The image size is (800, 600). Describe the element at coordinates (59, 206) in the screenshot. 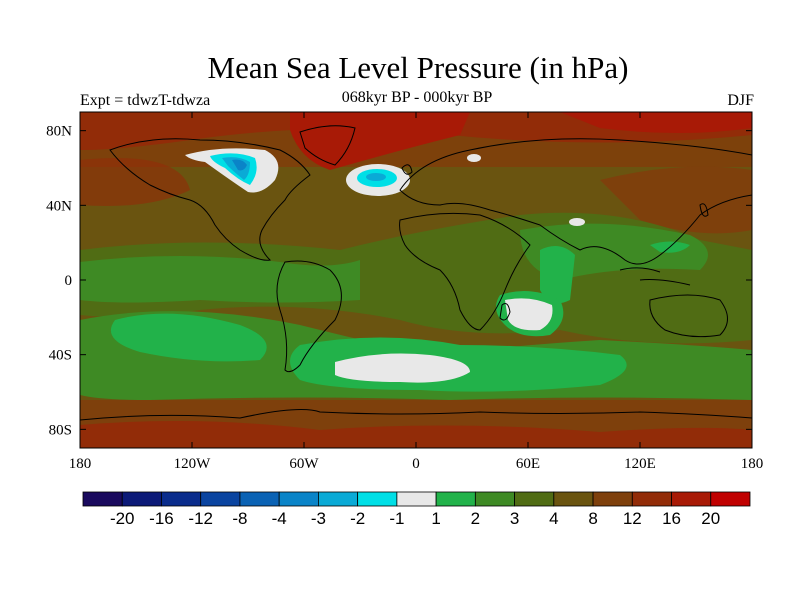

I see `y-tick-label: 40N` at that location.